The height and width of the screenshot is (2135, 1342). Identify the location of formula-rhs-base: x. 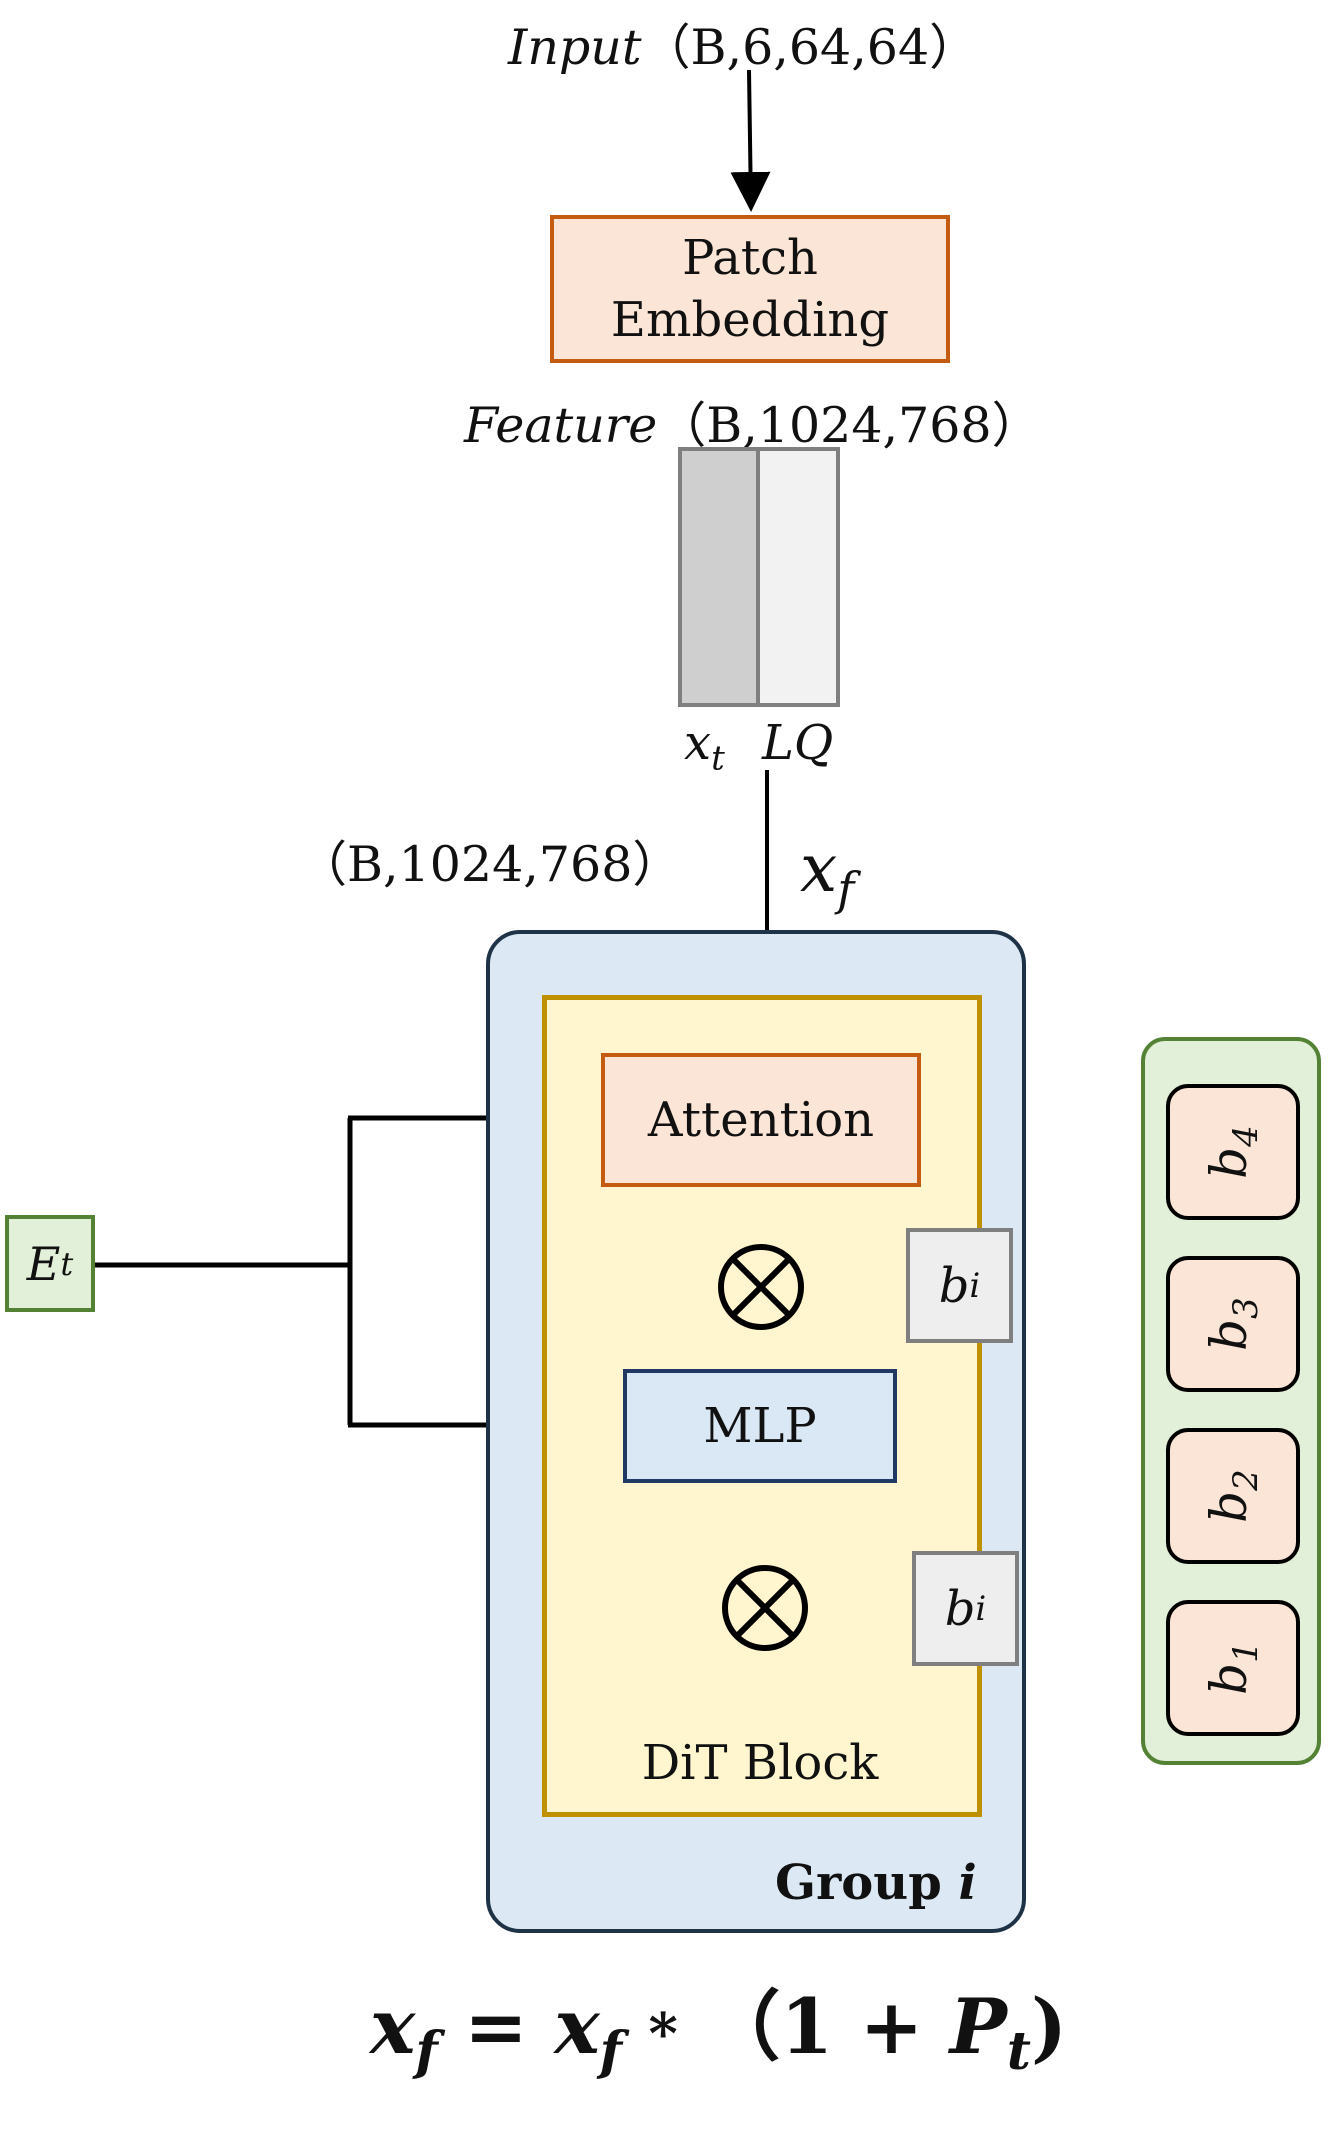
(577, 2026).